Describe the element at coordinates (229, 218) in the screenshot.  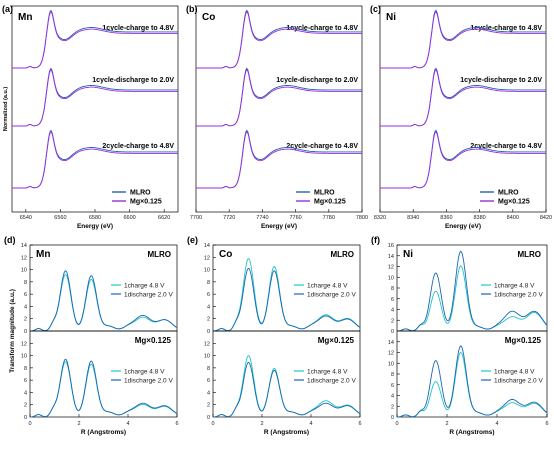
I see `x-tick-label: 7720` at that location.